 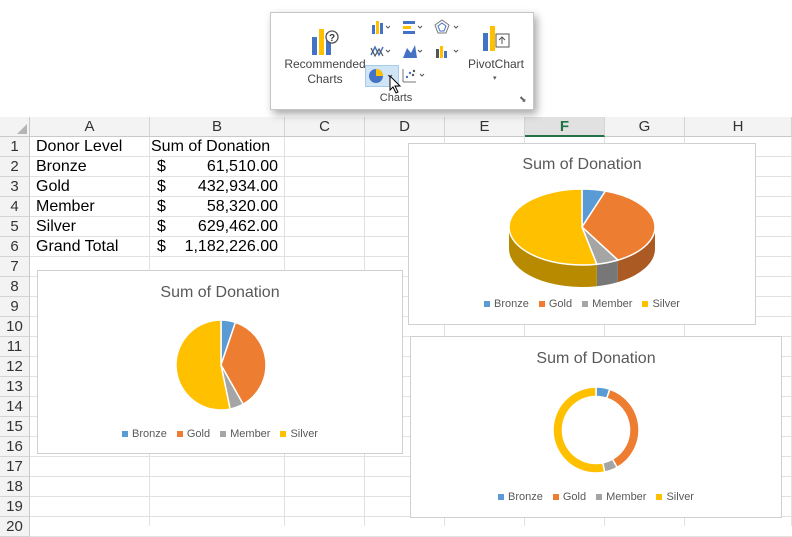 What do you see at coordinates (79, 146) in the screenshot?
I see `cell-a1: Donor Level` at bounding box center [79, 146].